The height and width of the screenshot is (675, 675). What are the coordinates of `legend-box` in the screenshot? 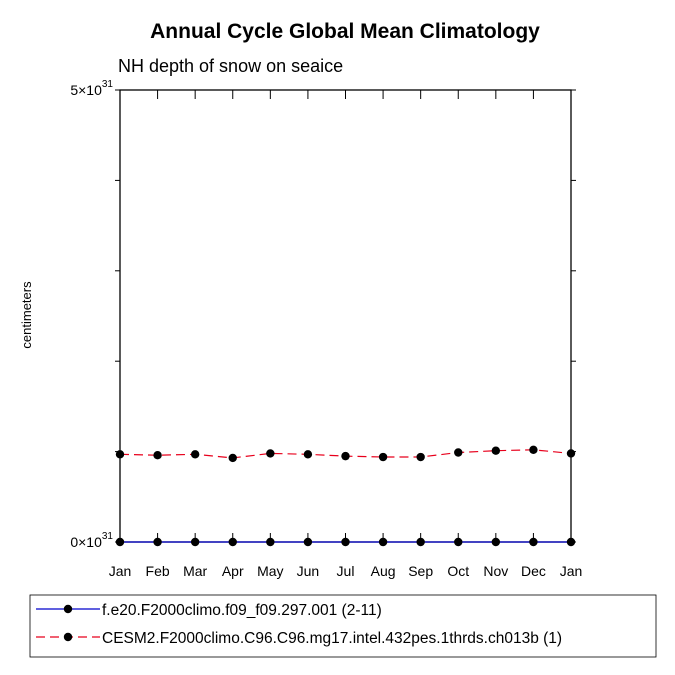 It's located at (343, 626).